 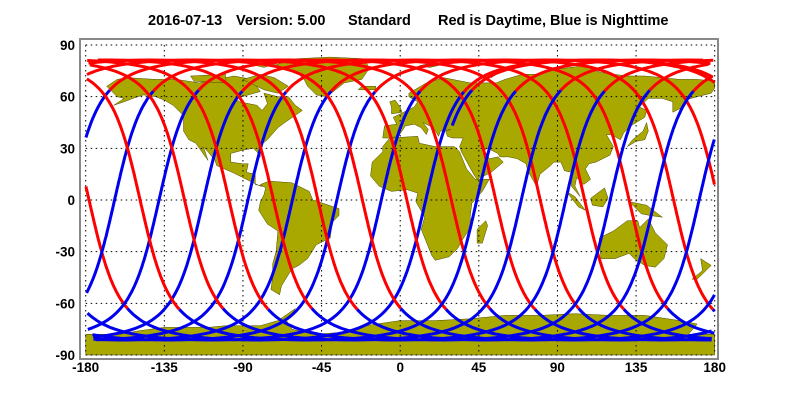 What do you see at coordinates (636, 367) in the screenshot?
I see `lon-tick-label: 135` at bounding box center [636, 367].